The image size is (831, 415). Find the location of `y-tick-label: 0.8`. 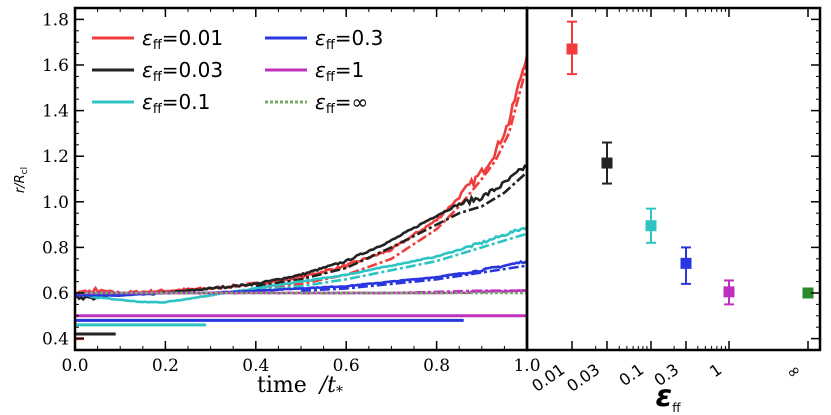

y-tick-label: 0.8 is located at coordinates (55, 248).